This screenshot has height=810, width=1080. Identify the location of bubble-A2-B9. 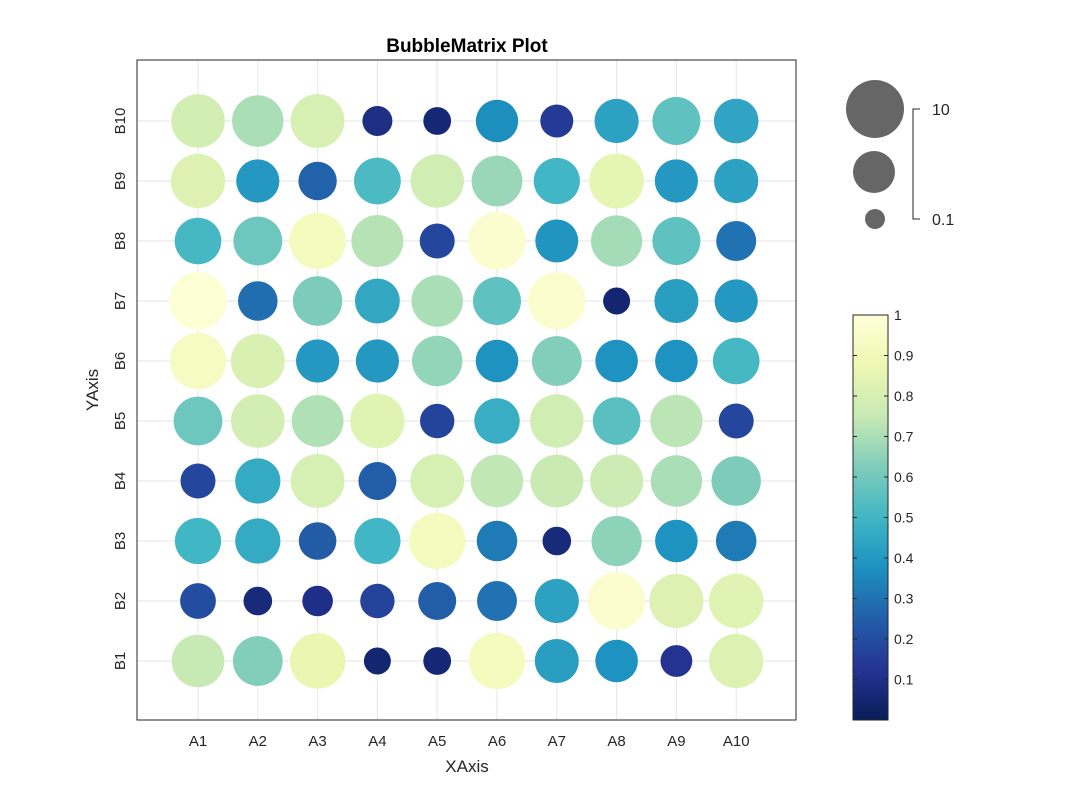
(258, 181).